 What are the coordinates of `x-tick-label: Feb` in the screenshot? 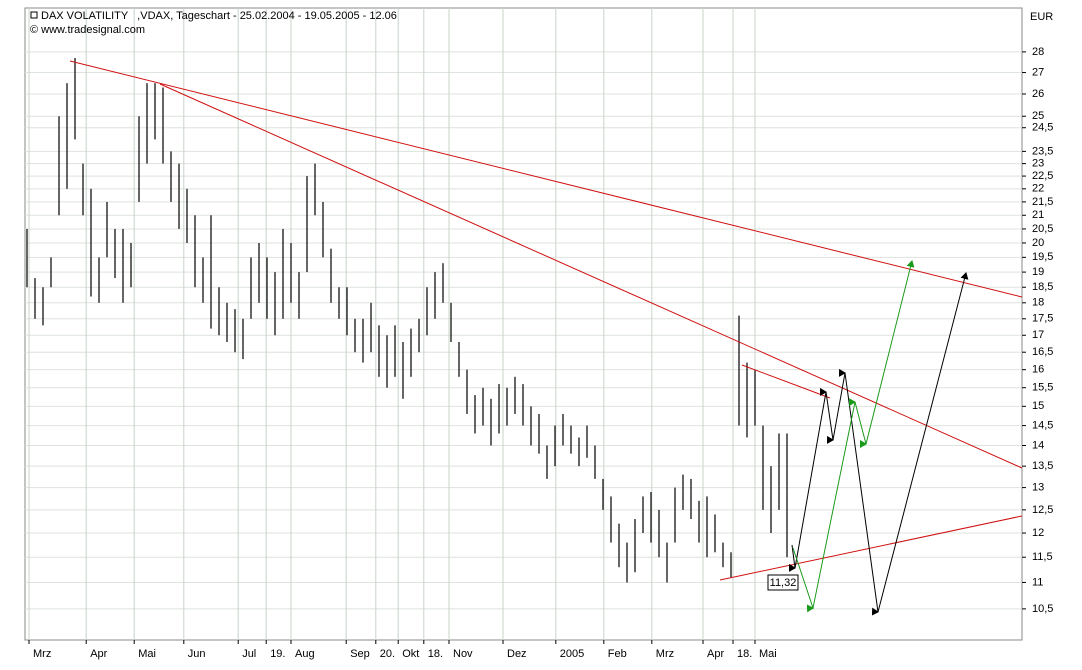 It's located at (617, 654).